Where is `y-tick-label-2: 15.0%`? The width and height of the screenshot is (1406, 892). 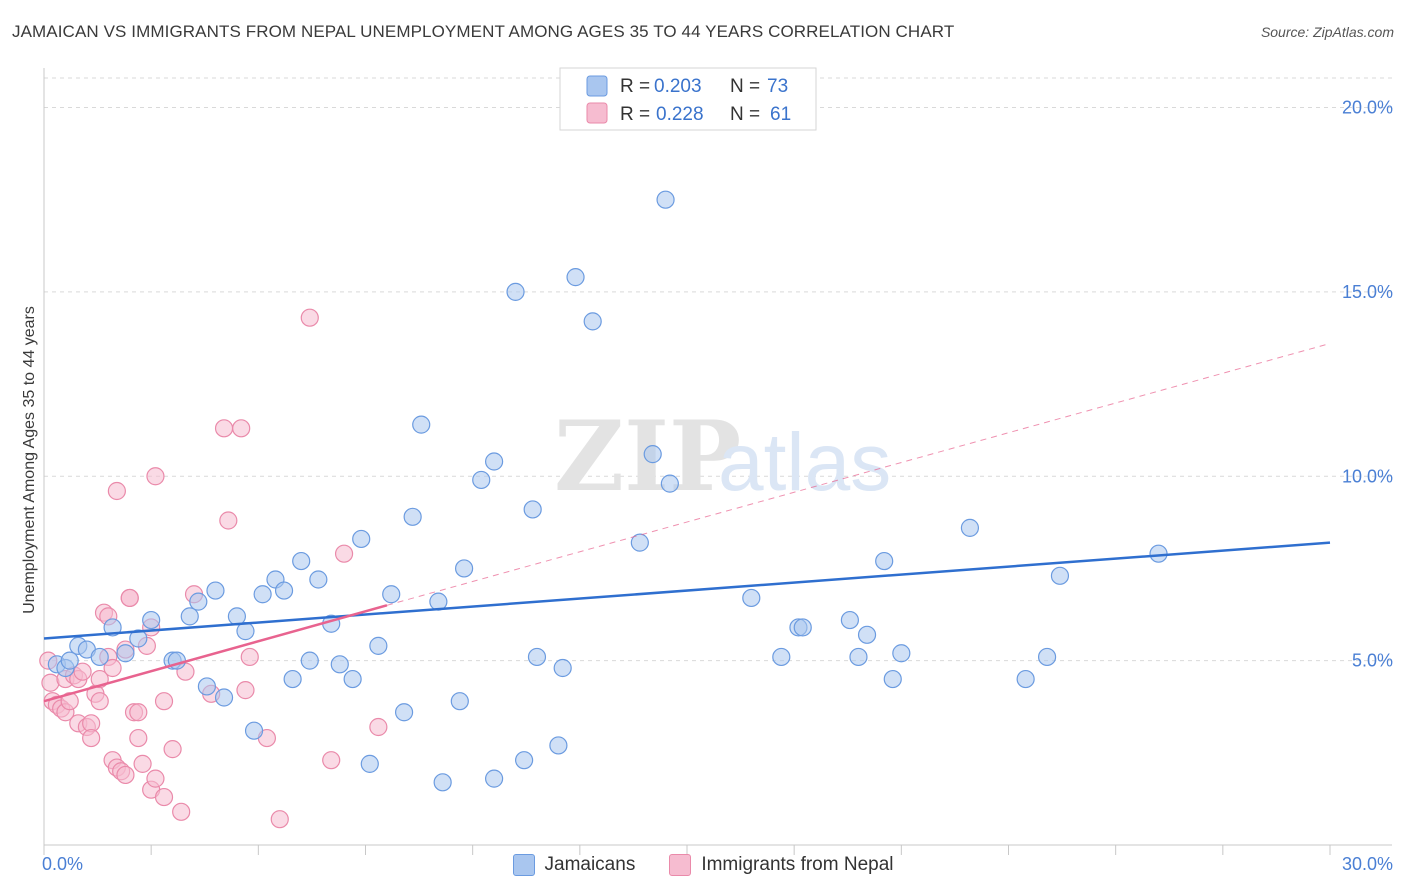
y-tick-label-2: 15.0% is located at coordinates (1367, 292).